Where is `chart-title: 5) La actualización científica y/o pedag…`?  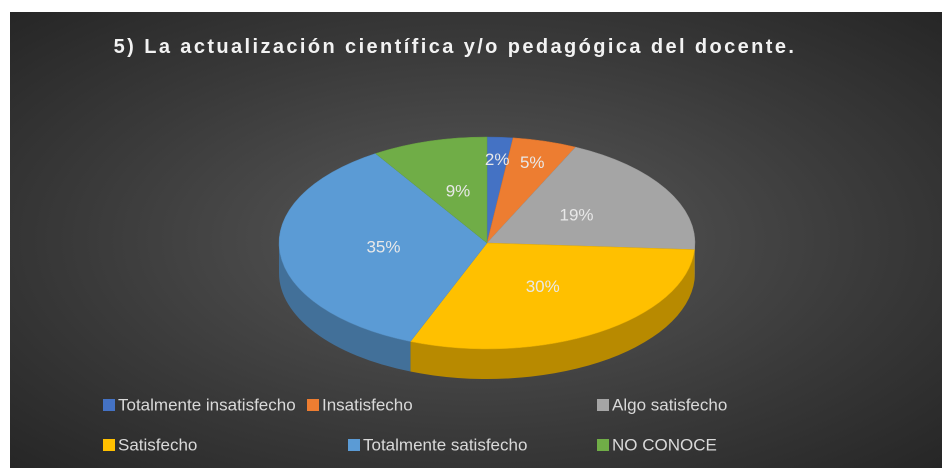
chart-title: 5) La actualización científica y/o pedag… is located at coordinates (455, 47).